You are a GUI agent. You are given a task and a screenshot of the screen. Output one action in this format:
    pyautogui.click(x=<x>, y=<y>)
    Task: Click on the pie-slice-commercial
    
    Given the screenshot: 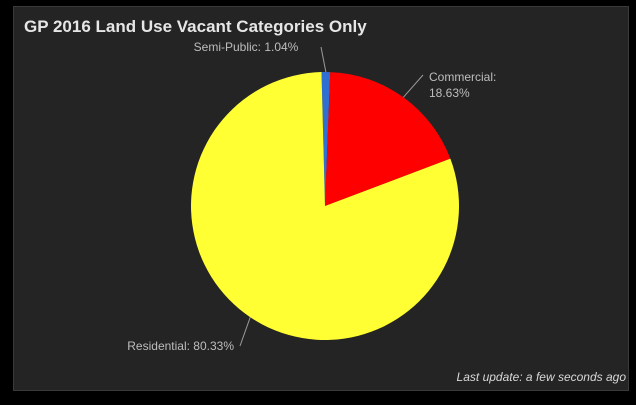 What is the action you would take?
    pyautogui.click(x=388, y=139)
    